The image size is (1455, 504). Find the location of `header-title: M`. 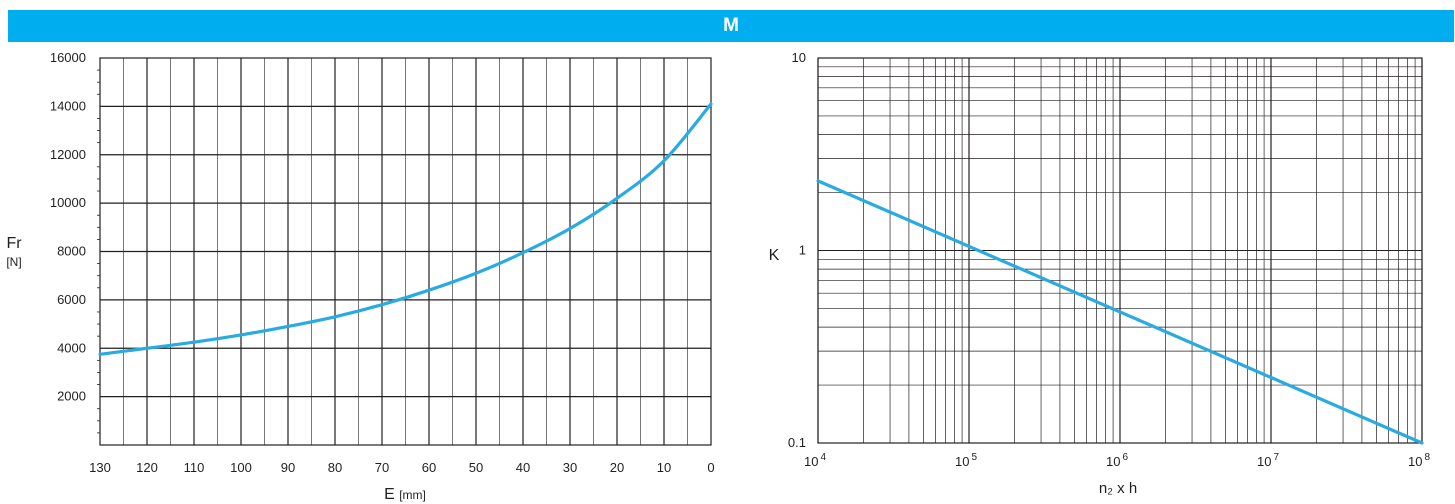

header-title: M is located at coordinates (731, 25).